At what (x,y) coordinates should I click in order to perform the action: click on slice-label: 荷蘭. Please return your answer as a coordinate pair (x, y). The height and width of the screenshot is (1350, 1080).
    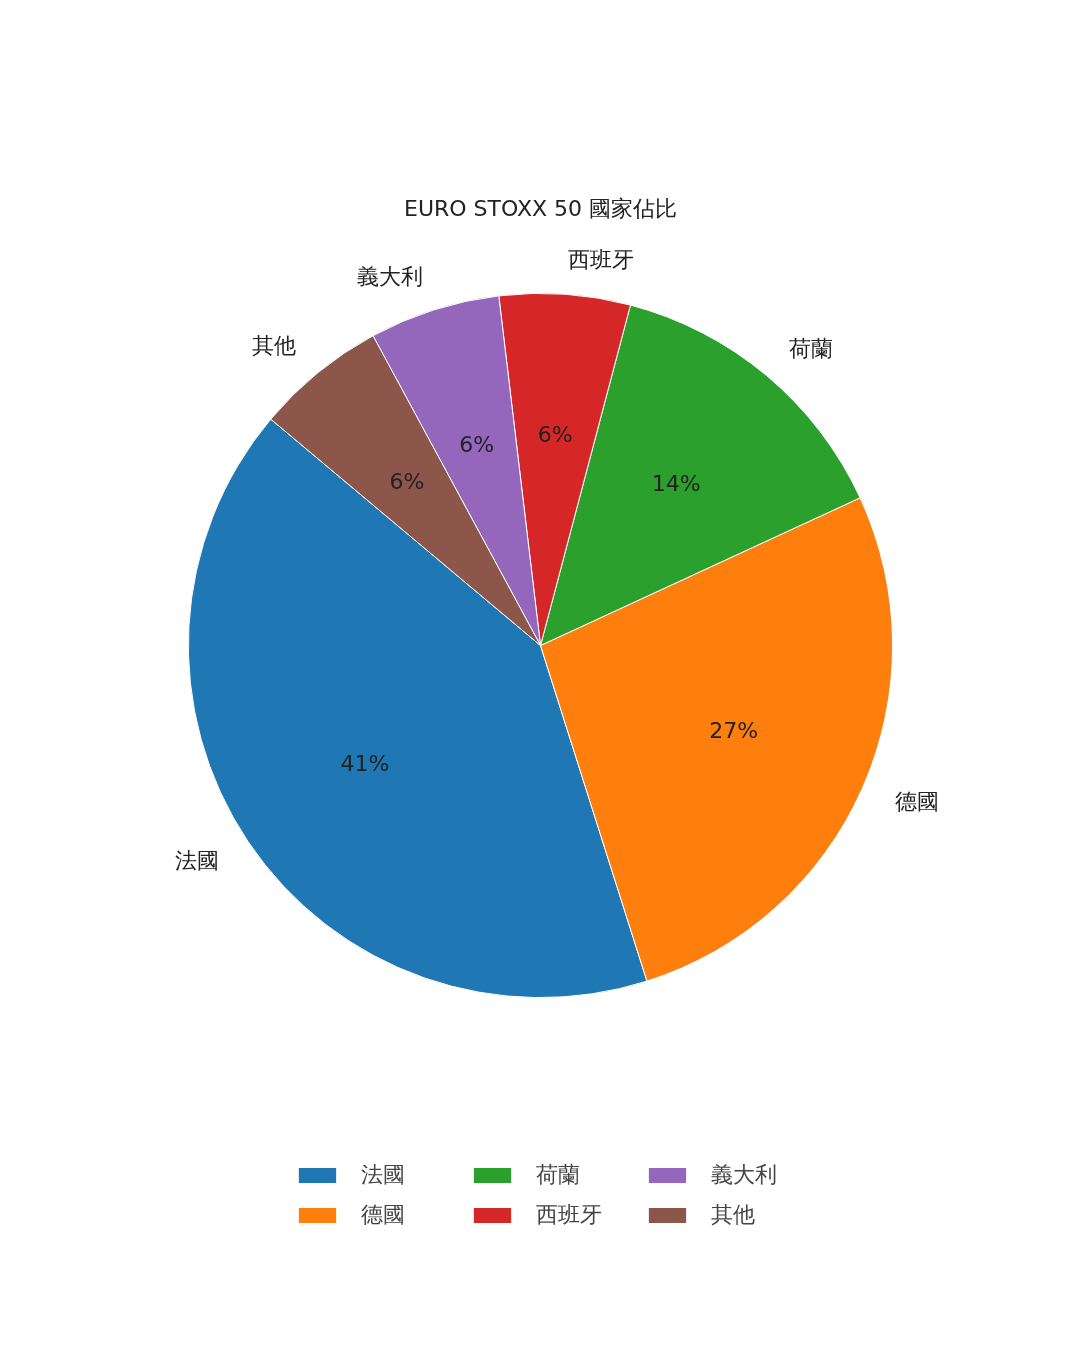
    Looking at the image, I should click on (811, 349).